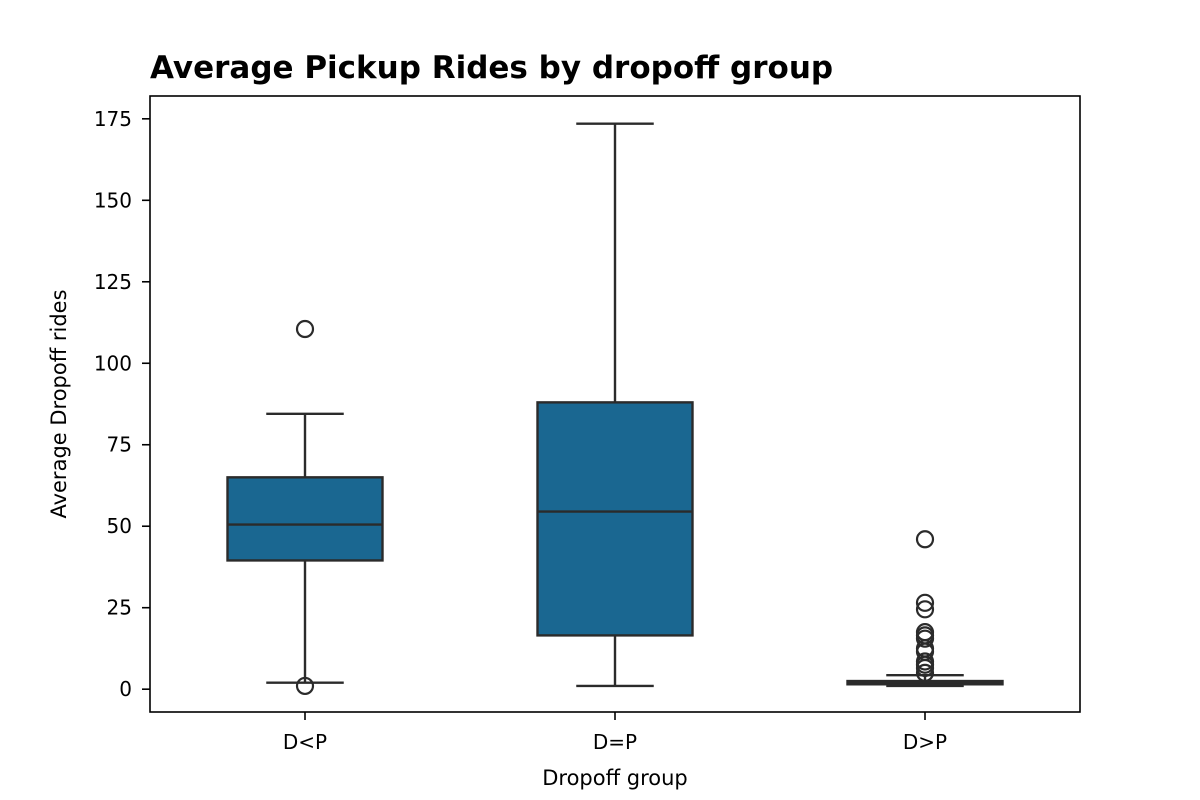 Image resolution: width=1200 pixels, height=800 pixels. I want to click on y-tick-label: 100, so click(113, 363).